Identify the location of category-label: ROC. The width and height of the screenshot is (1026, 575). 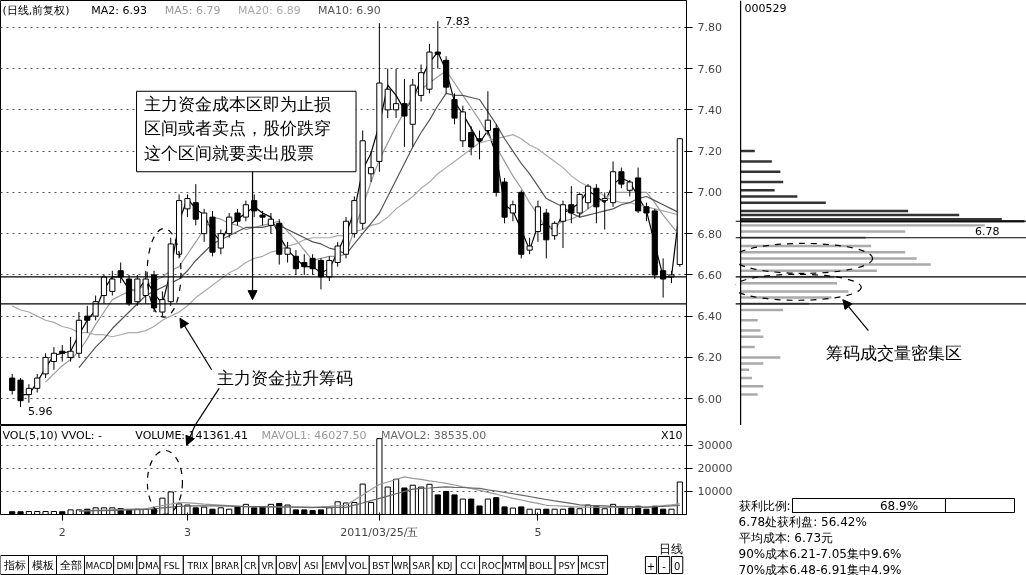
(491, 565).